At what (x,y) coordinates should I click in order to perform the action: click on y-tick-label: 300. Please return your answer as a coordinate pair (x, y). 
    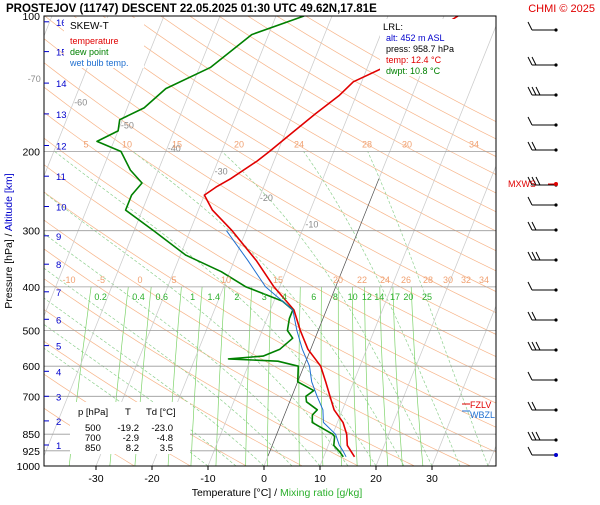
    Looking at the image, I should click on (31, 232).